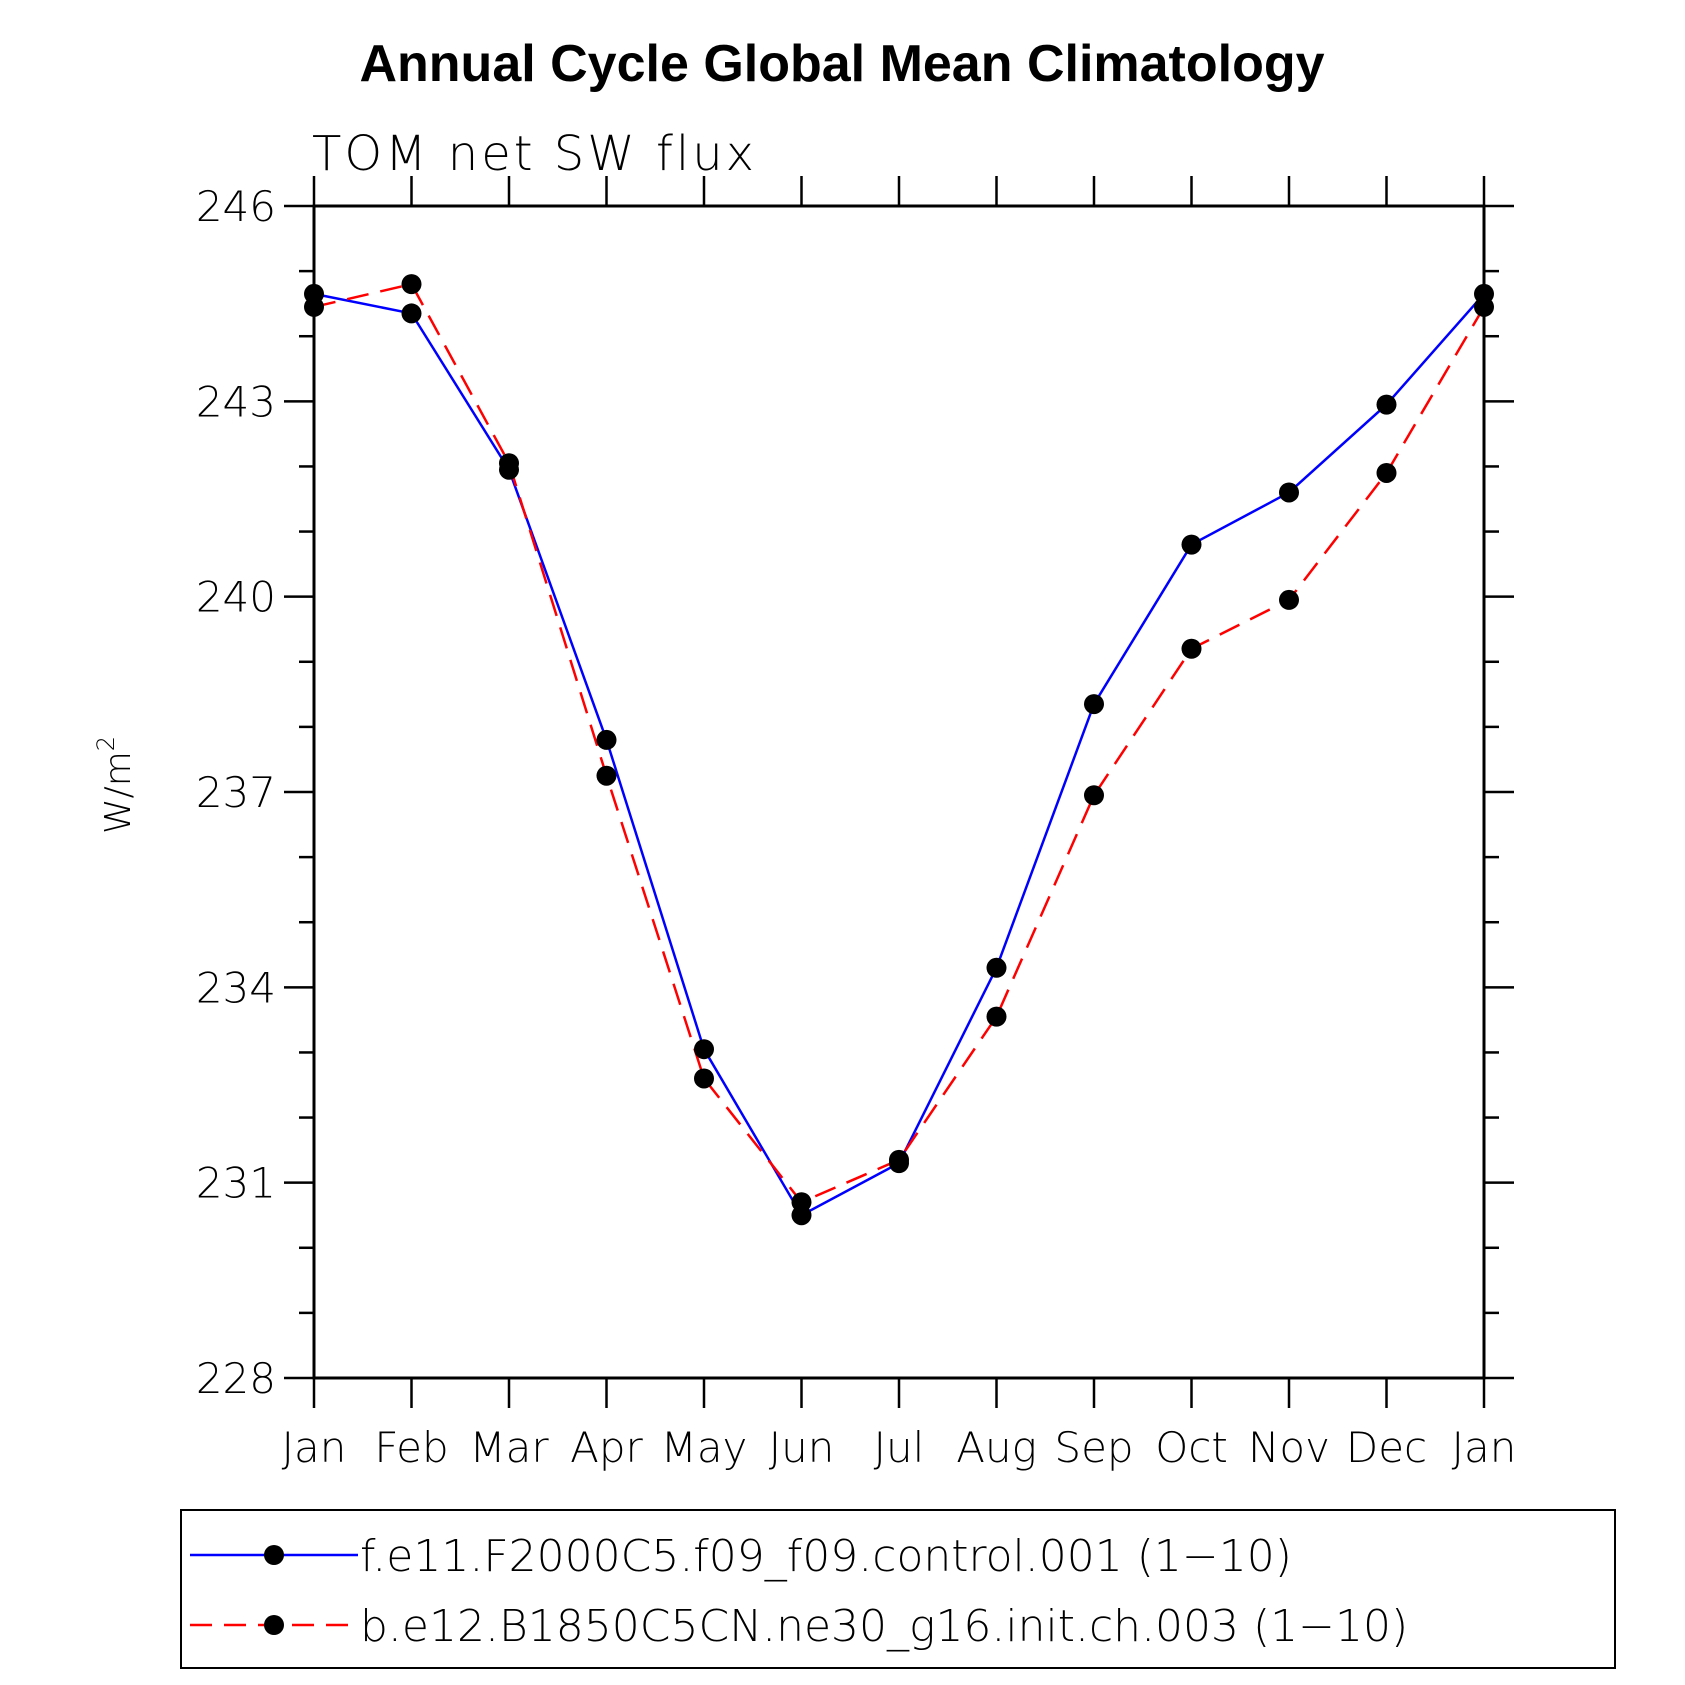  I want to click on chart-title: Annual Cycle Global Mean Climatology, so click(841, 64).